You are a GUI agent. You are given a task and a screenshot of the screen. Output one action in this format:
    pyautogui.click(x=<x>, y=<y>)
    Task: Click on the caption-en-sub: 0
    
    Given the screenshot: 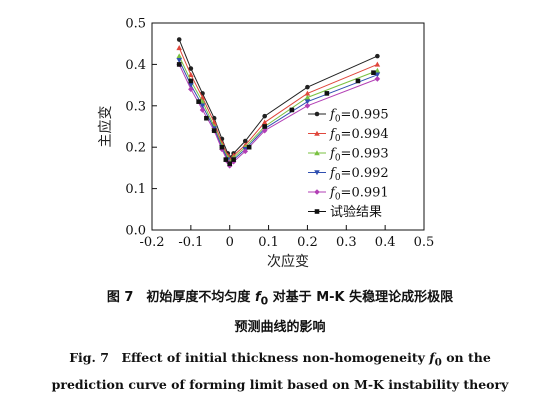 What is the action you would take?
    pyautogui.click(x=438, y=362)
    